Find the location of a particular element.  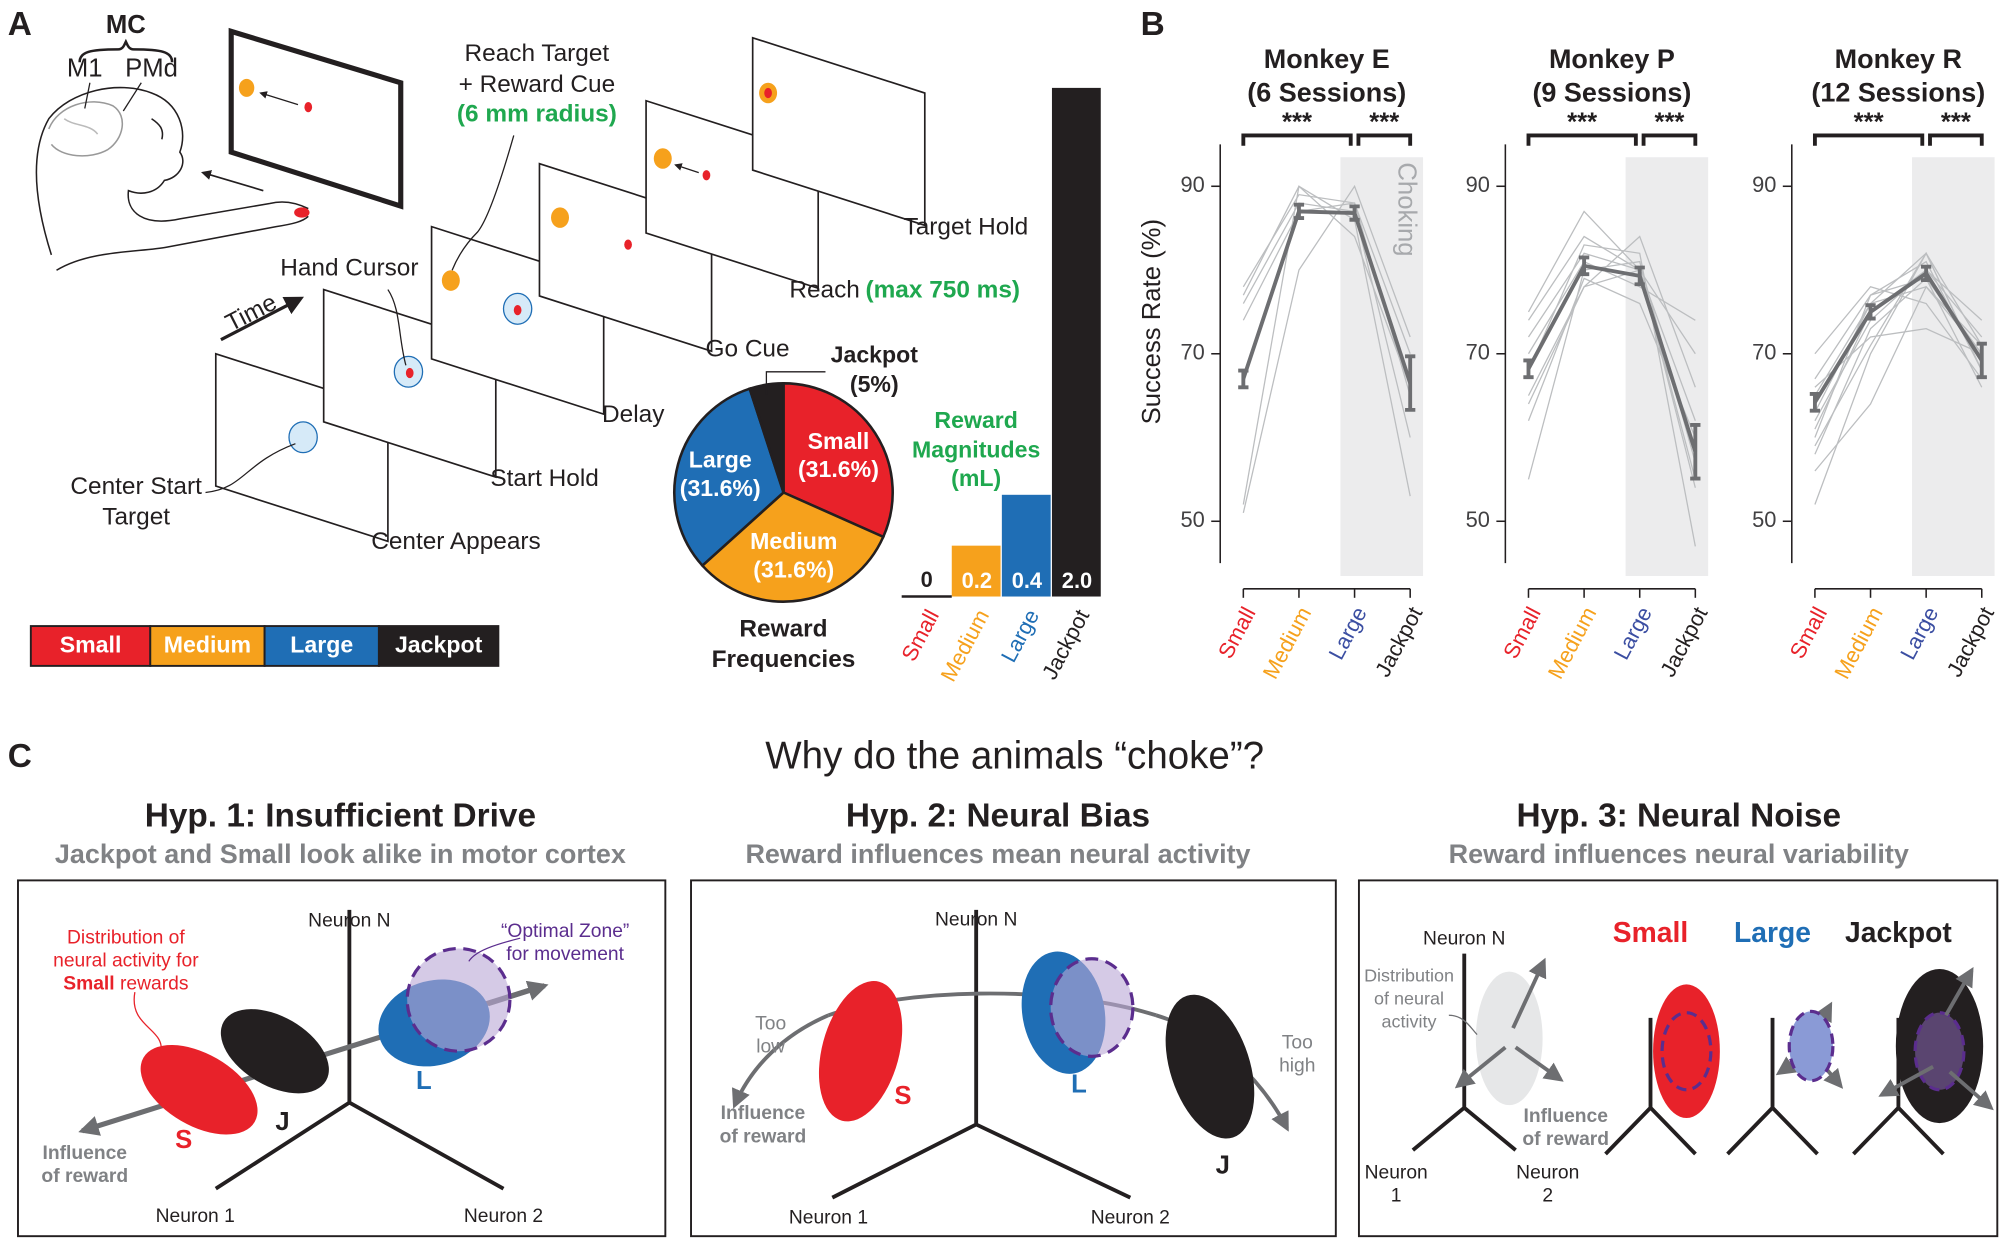

panel-title: Why do the animals “choke”? is located at coordinates (1014, 756).